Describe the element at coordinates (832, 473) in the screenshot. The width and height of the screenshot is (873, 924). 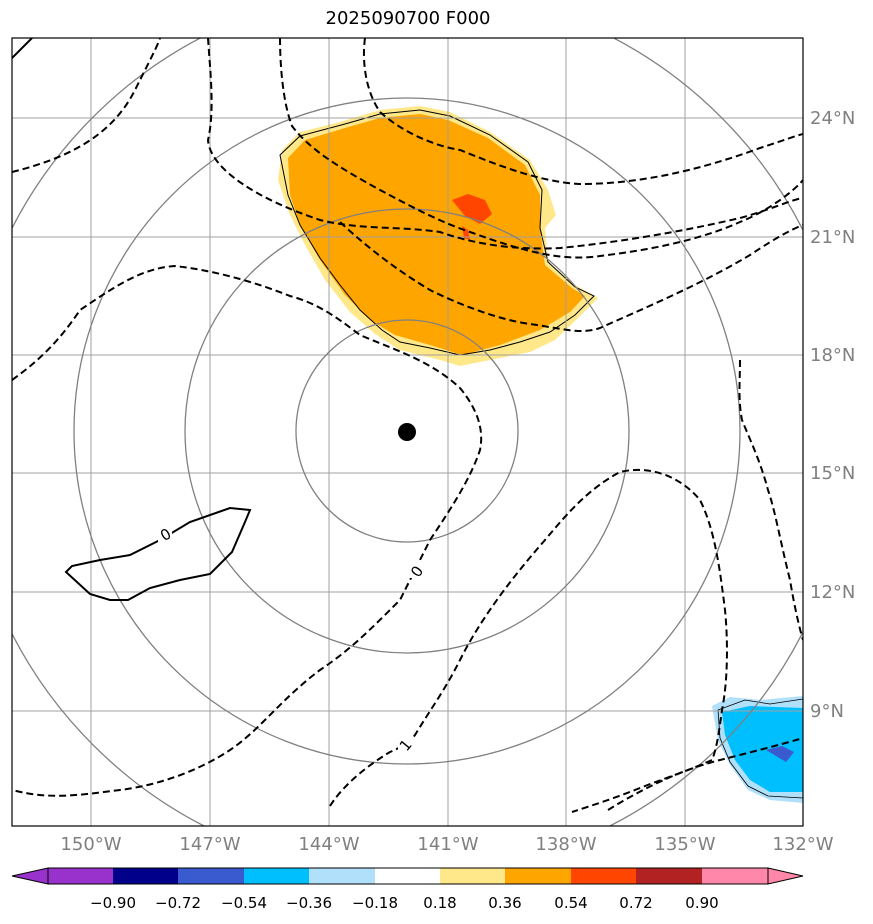
I see `lat-label: 15°N` at that location.